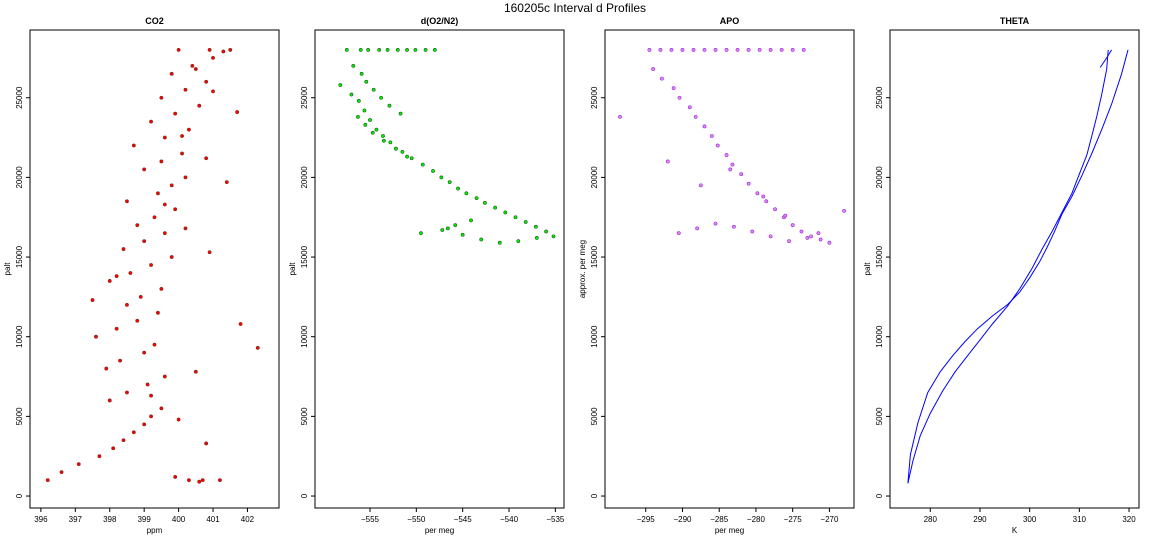 The height and width of the screenshot is (550, 1150). Describe the element at coordinates (1015, 21) in the screenshot. I see `panel-title: THETA` at that location.